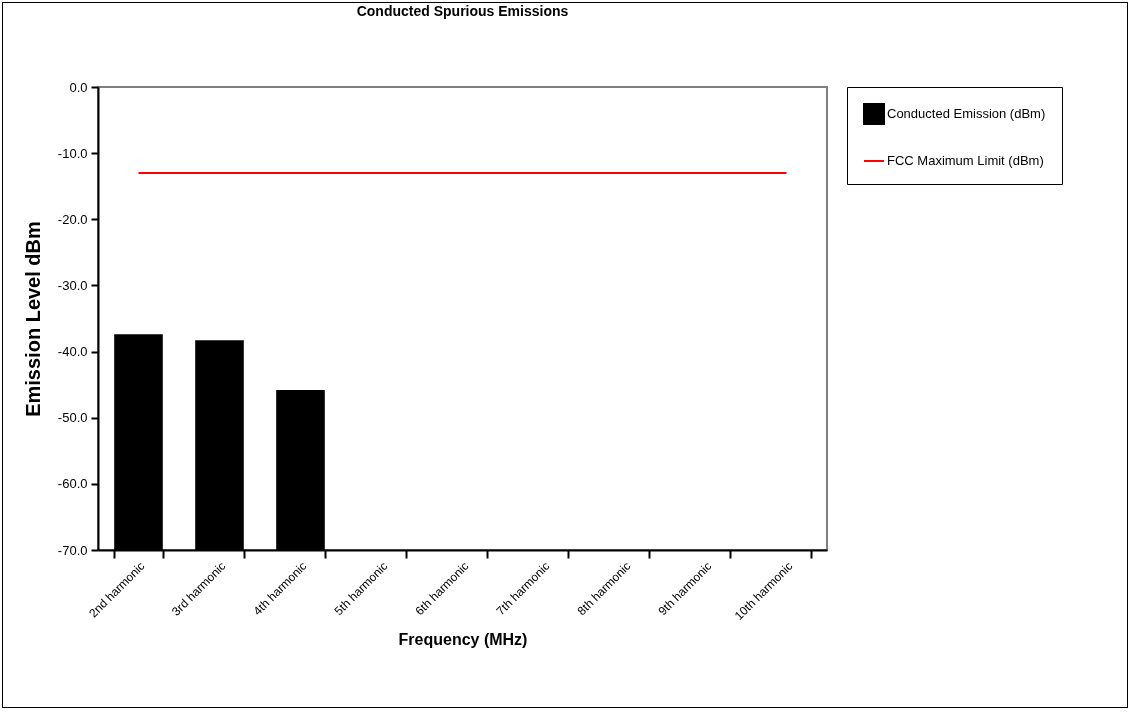 This screenshot has height=712, width=1132. I want to click on x-axis-title: Frequency (MHz), so click(463, 640).